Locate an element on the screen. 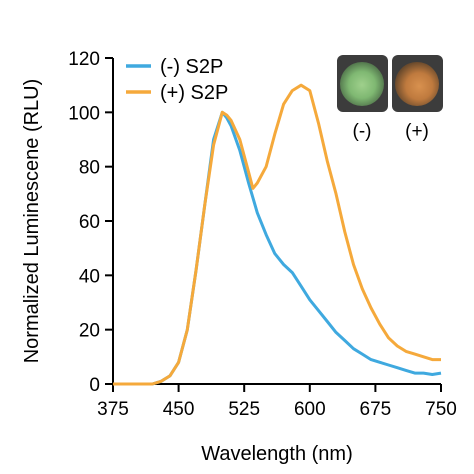  x-tick-label: 750 is located at coordinates (441, 409).